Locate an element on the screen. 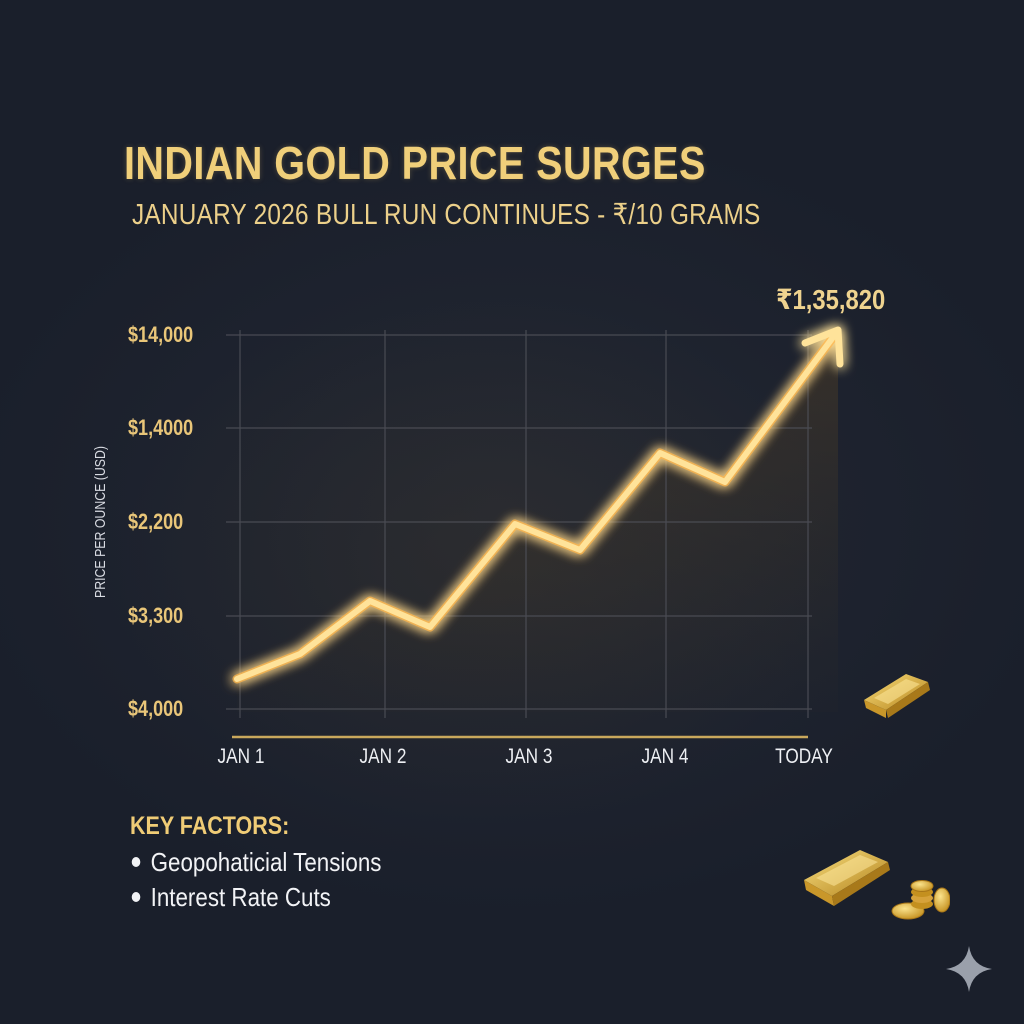 The image size is (1024, 1024). sparkle-icon is located at coordinates (969, 969).